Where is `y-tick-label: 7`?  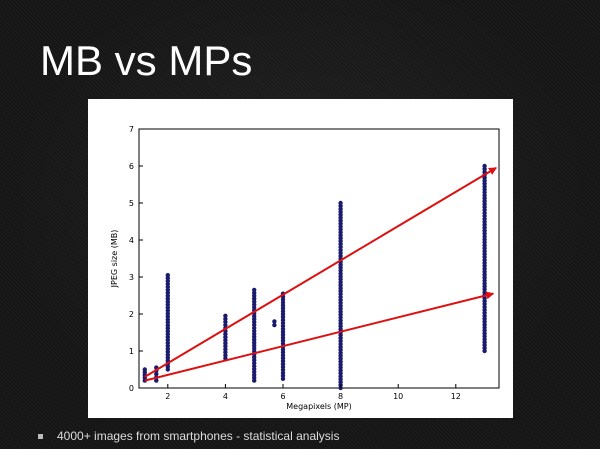 y-tick-label: 7 is located at coordinates (131, 129).